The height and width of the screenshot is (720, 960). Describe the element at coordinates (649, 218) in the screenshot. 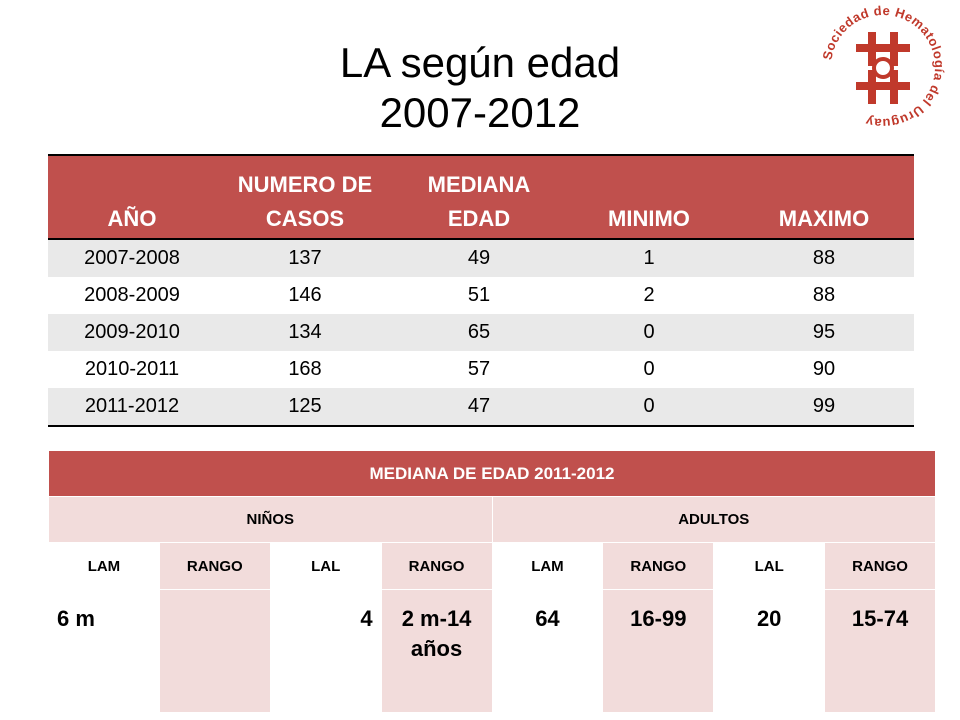

I see `column-header-line: MINIMO` at that location.